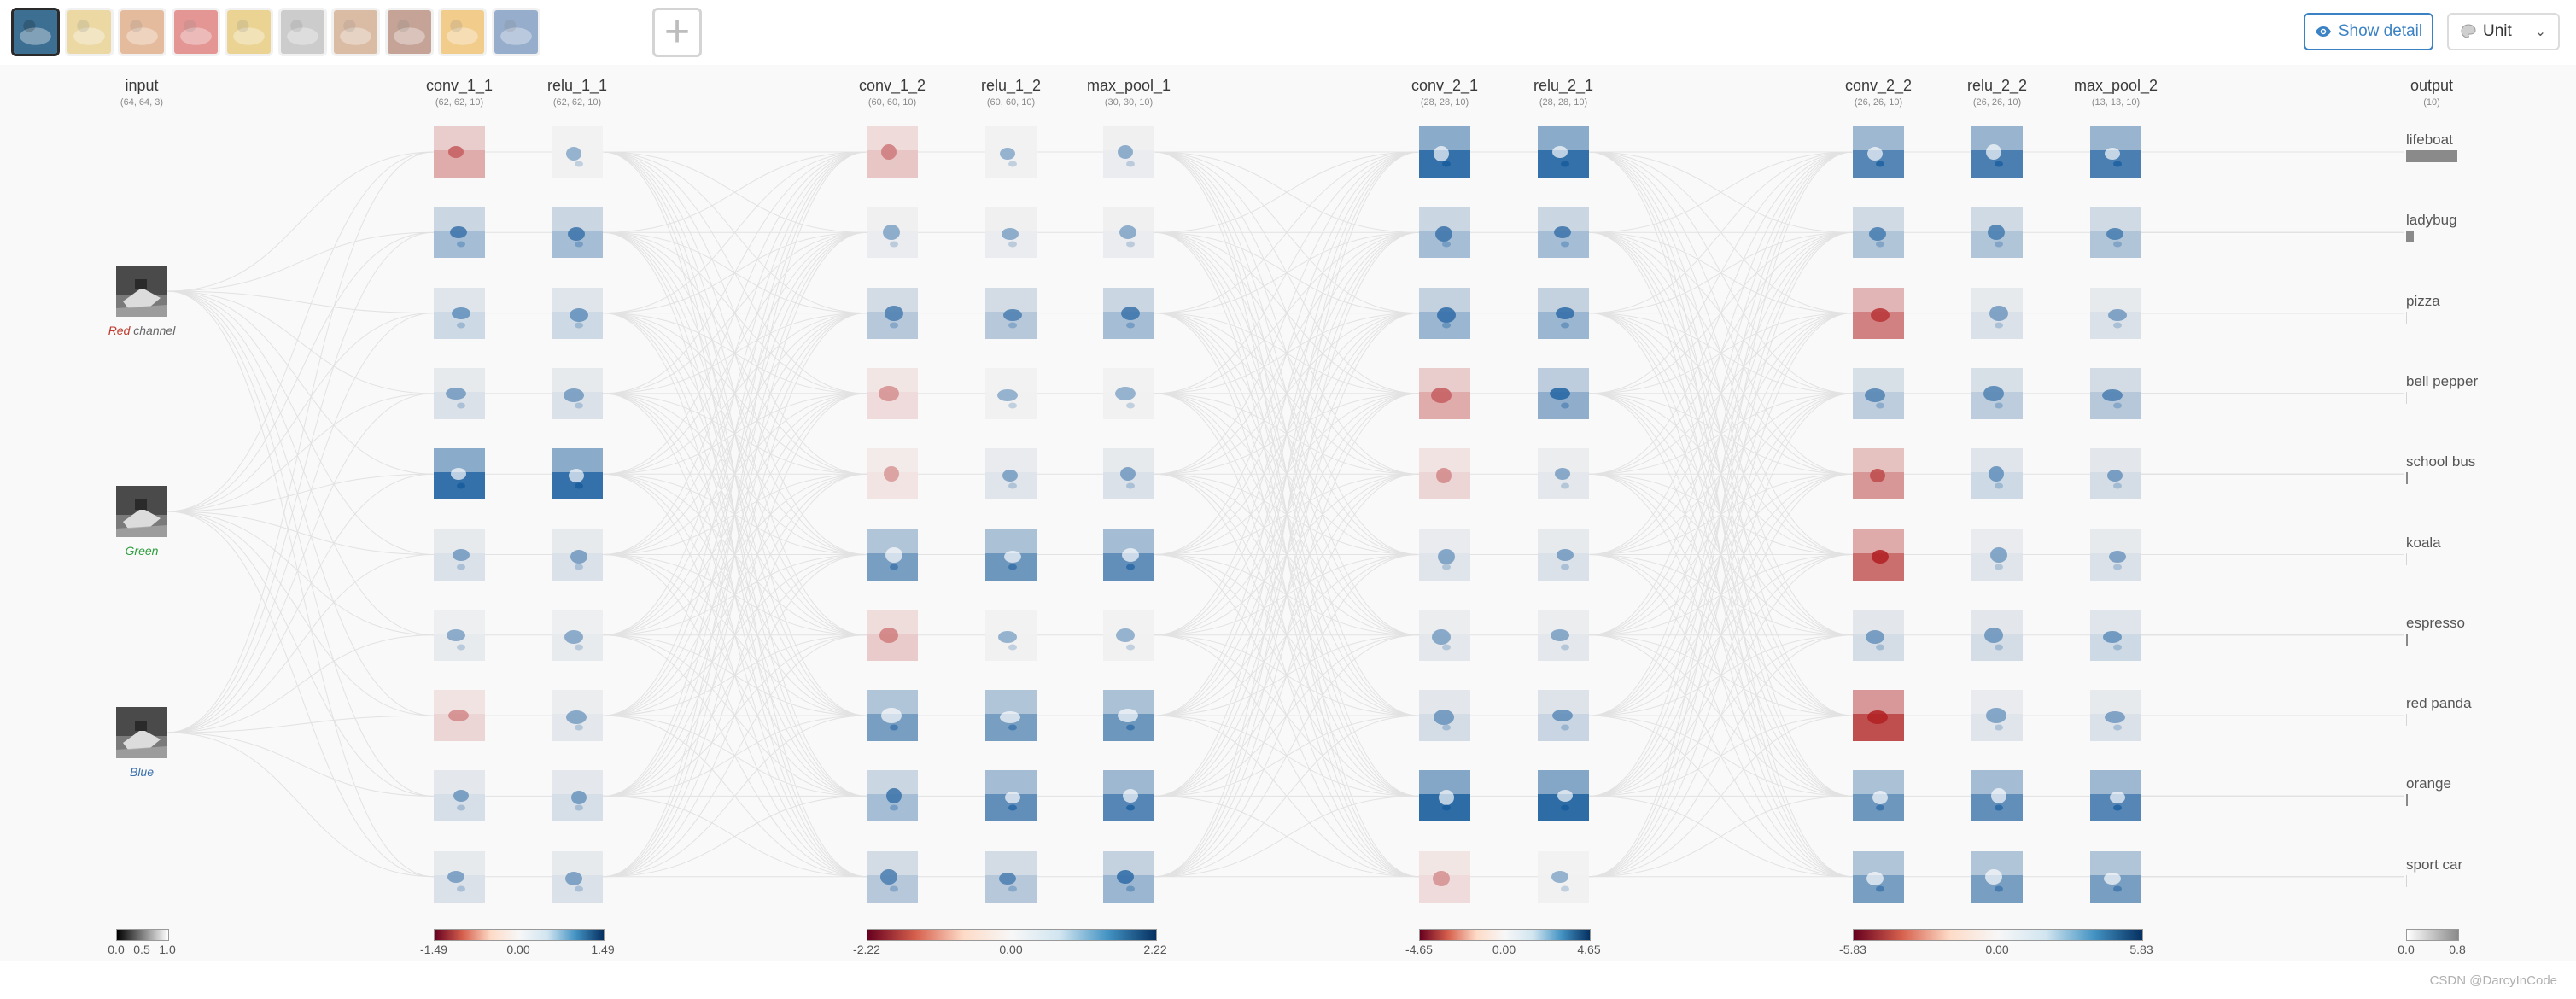 The image size is (2576, 999). Describe the element at coordinates (195, 32) in the screenshot. I see `bell-pepper-thumbnail` at that location.